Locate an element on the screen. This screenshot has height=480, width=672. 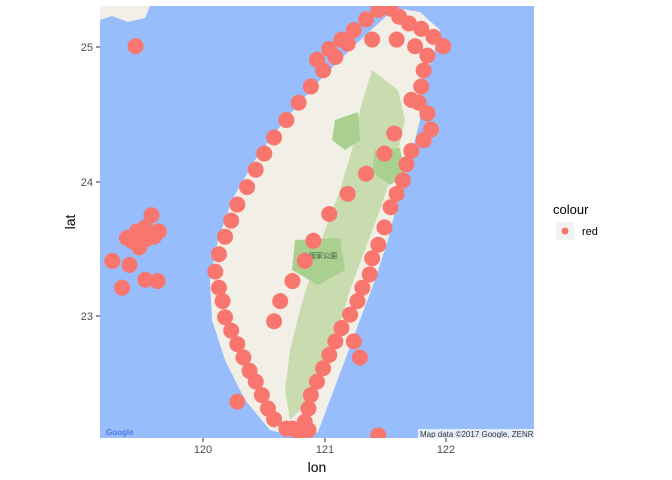
y-axis: 23 24 25 lat is located at coordinates (81, 182).